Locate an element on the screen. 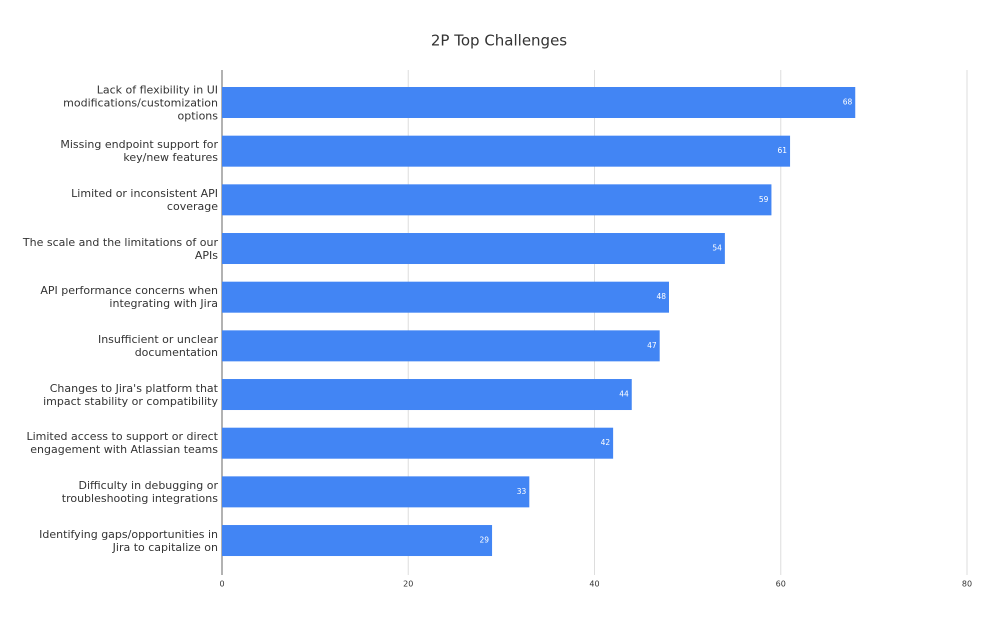 This screenshot has height=618, width=999. y-tick-label: Limited or inconsistent API coverage is located at coordinates (144, 199).